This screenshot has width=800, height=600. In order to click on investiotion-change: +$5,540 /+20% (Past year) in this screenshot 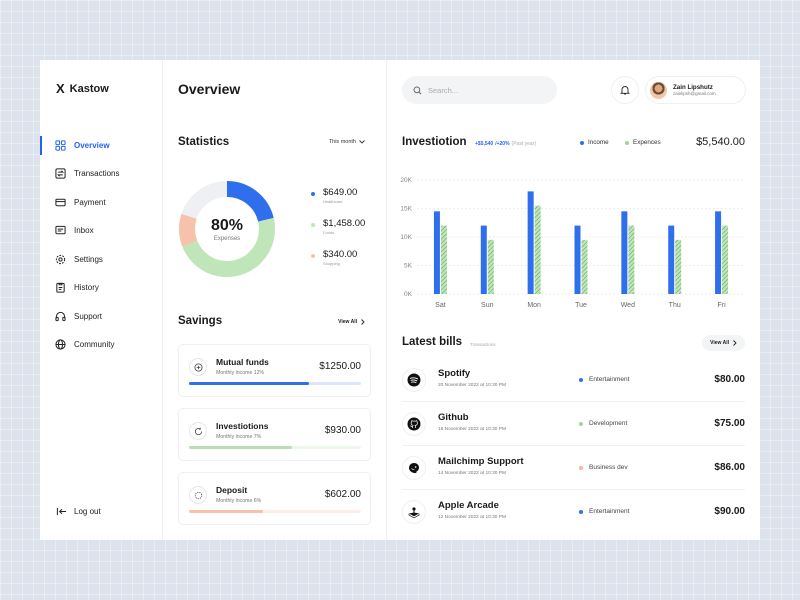, I will do `click(505, 144)`.